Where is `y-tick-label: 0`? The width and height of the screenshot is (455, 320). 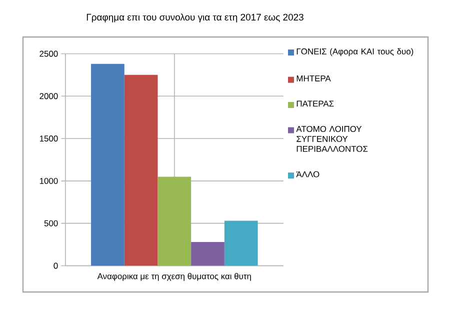 y-tick-label: 0 is located at coordinates (56, 265).